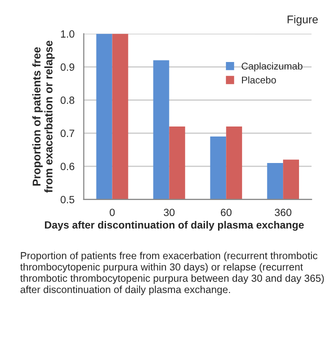 Image resolution: width=335 pixels, height=338 pixels. I want to click on x-tick-label: 0, so click(112, 212).